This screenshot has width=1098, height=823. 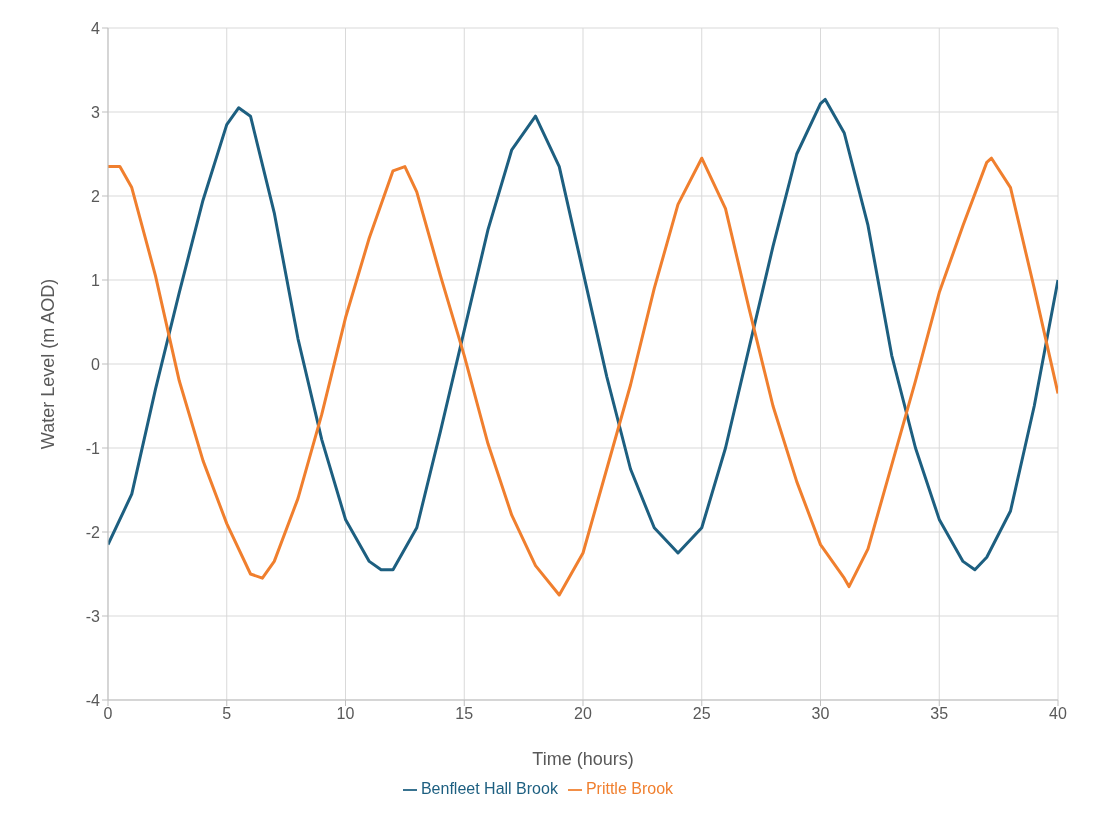 I want to click on y-tick-label: 1, so click(x=96, y=280).